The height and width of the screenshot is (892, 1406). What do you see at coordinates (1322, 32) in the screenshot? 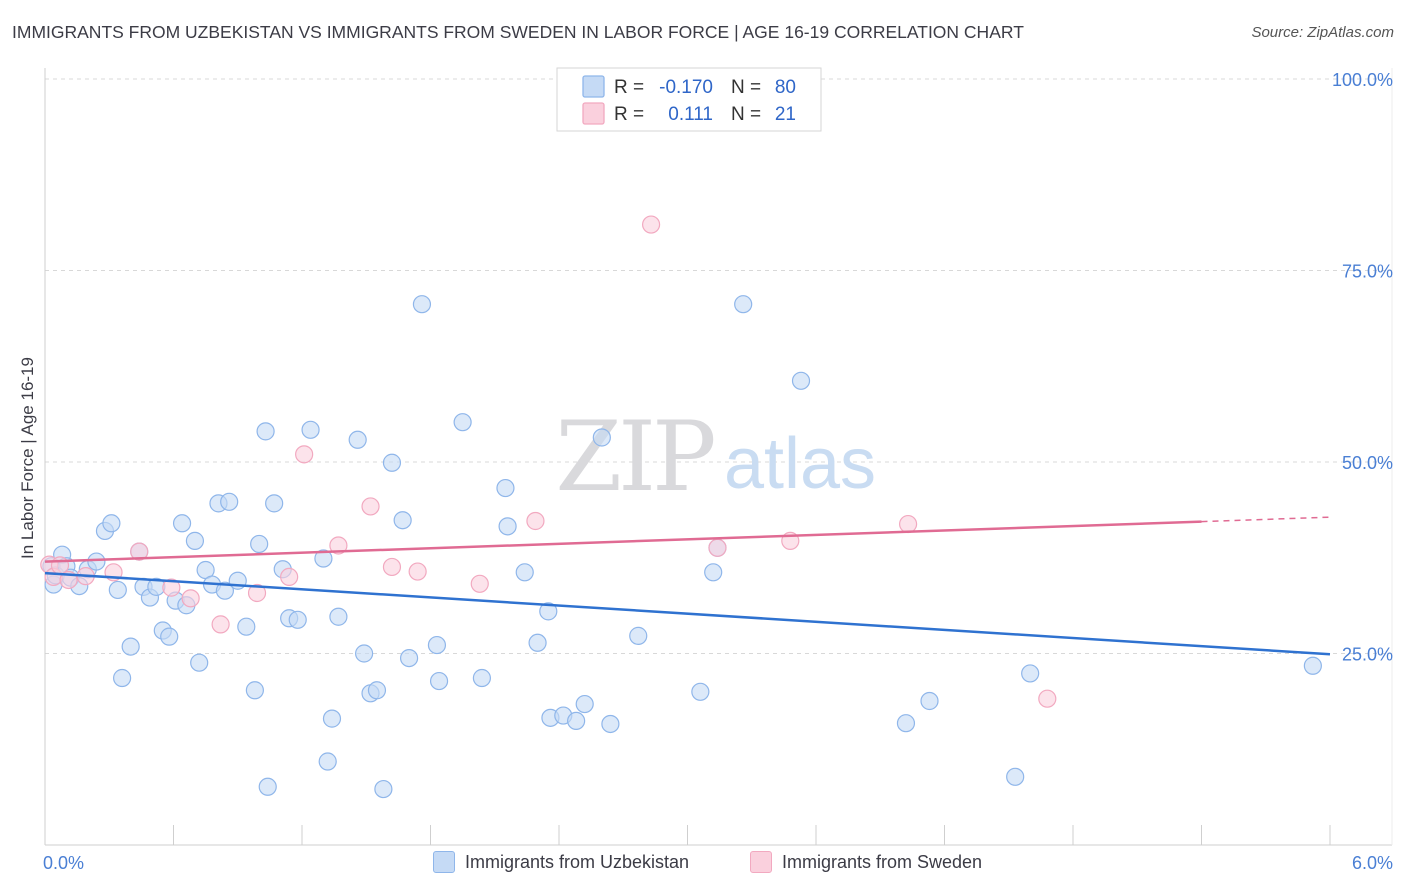
I see `chart-source: Source: ZipAtlas.com` at bounding box center [1322, 32].